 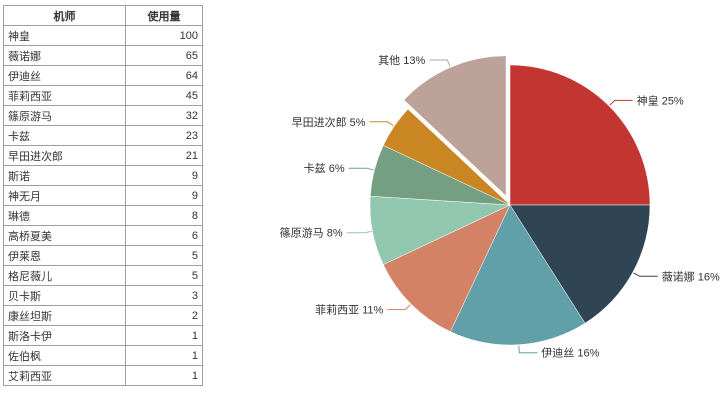 I want to click on pilot-name-cell: 薇诺娜, so click(x=64, y=55).